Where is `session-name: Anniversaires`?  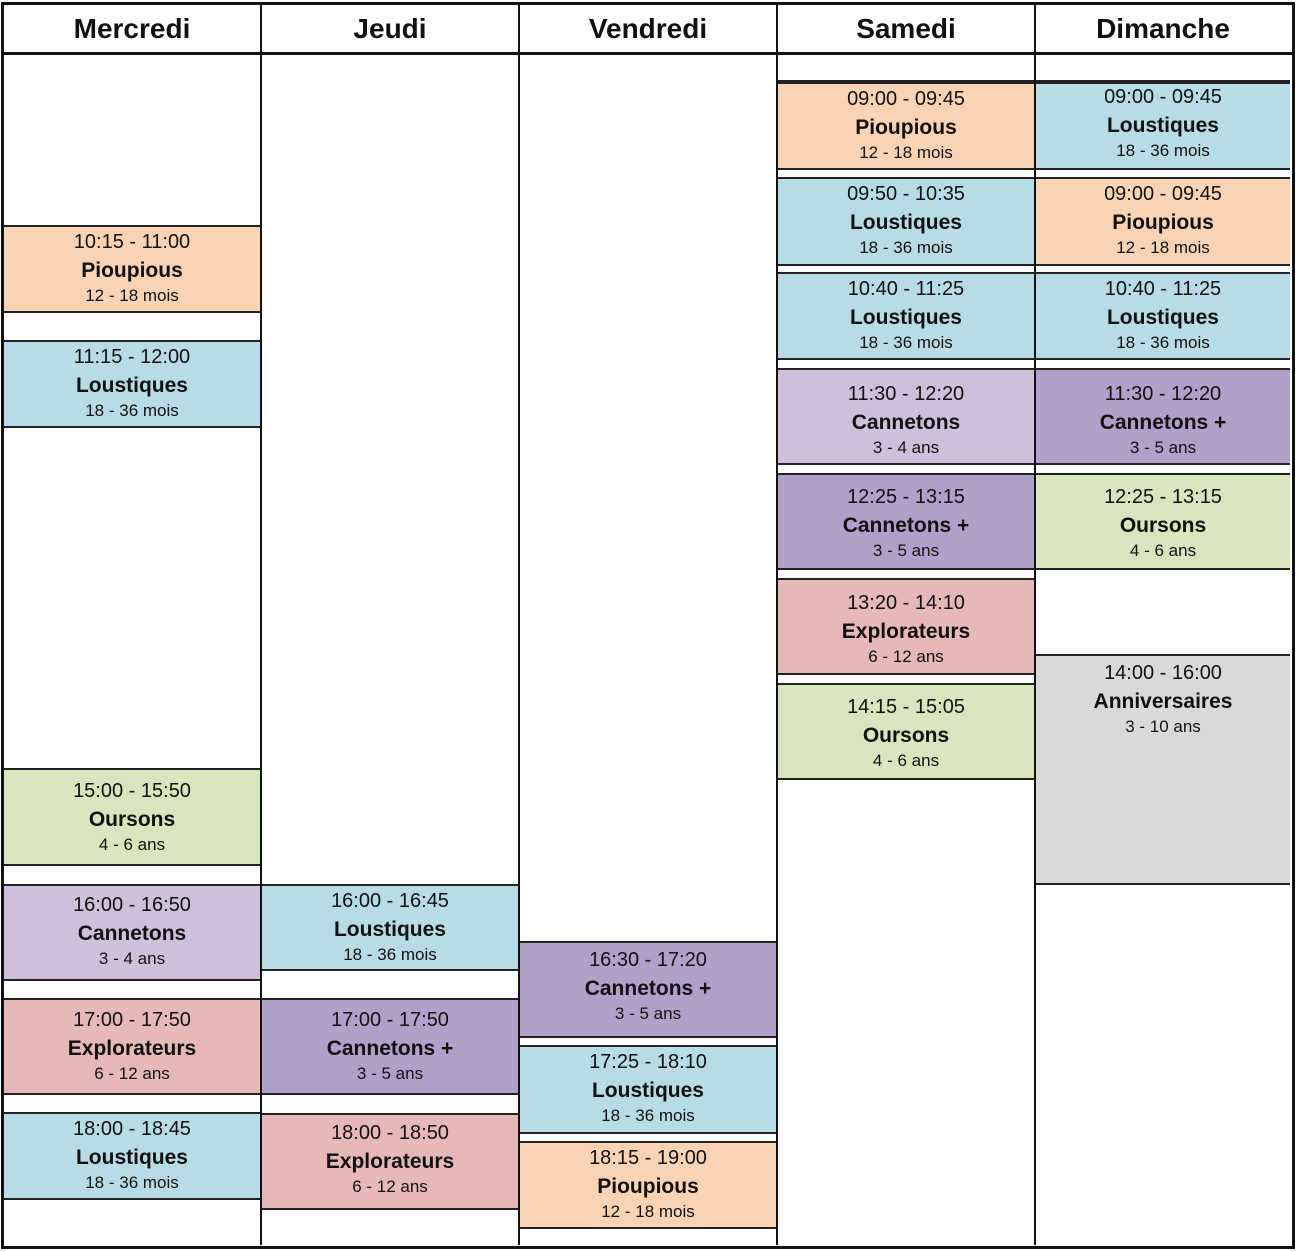 session-name: Anniversaires is located at coordinates (1163, 701).